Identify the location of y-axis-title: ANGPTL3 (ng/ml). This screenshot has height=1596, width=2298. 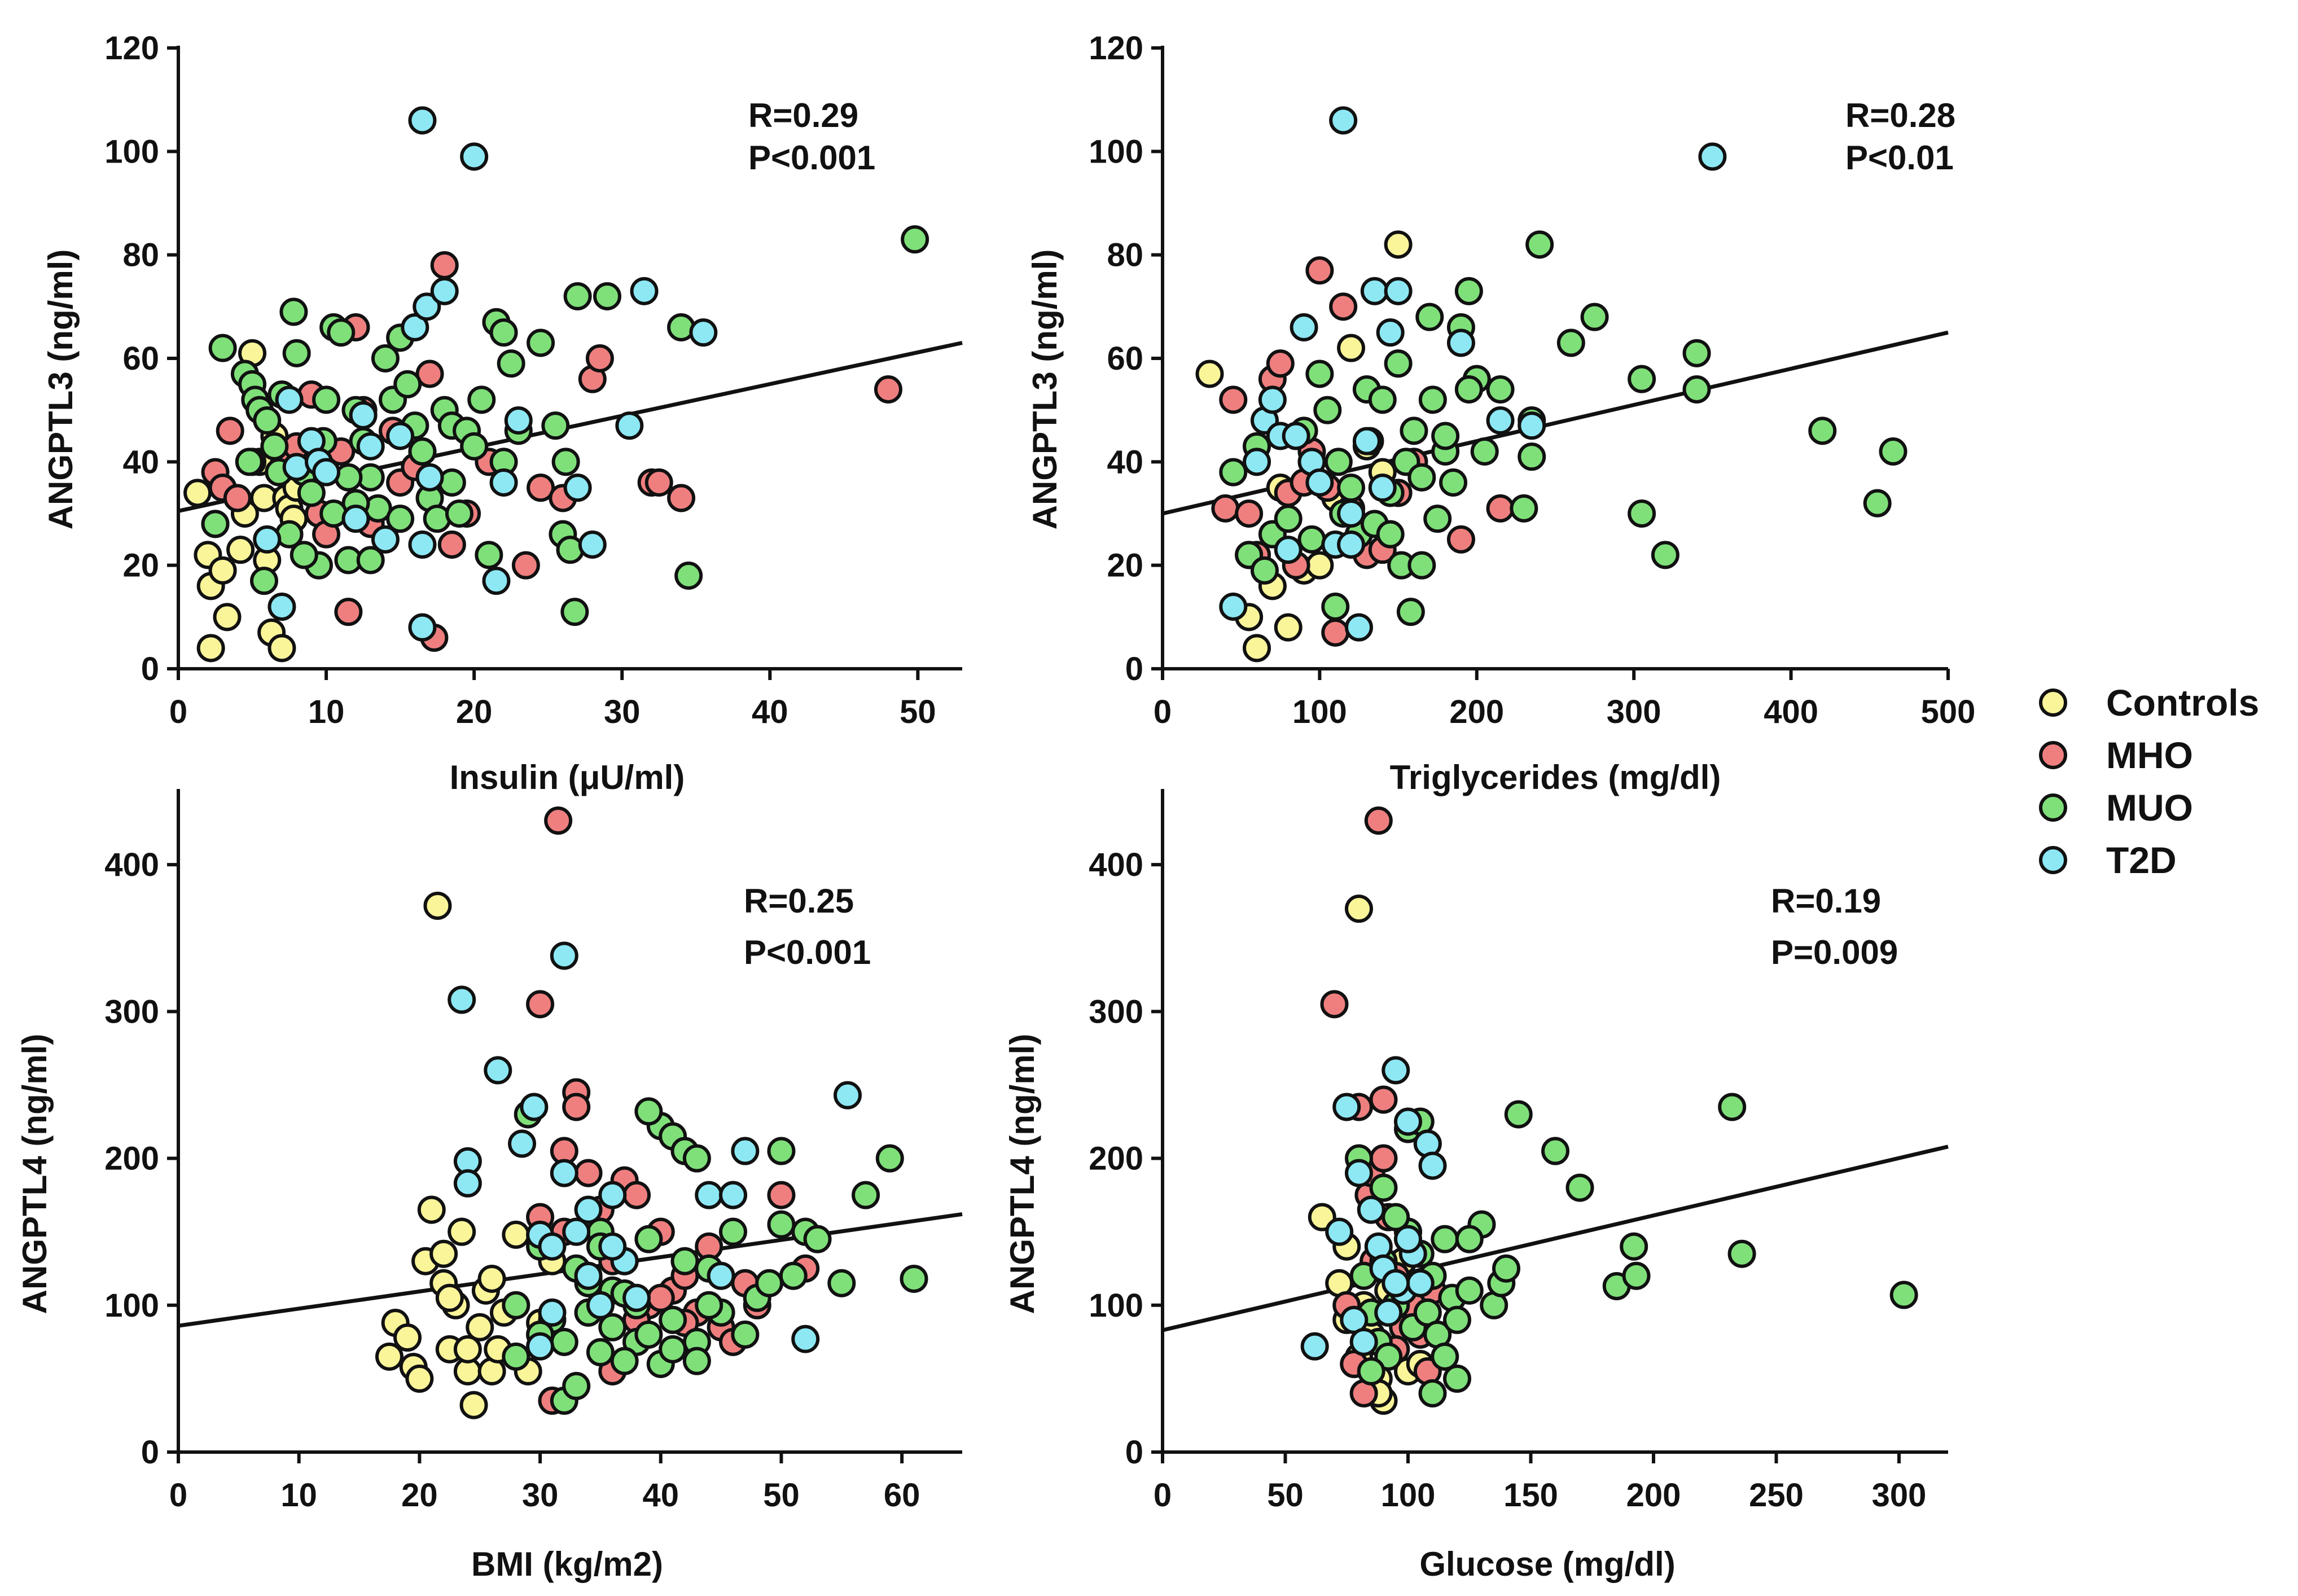
(1045, 389).